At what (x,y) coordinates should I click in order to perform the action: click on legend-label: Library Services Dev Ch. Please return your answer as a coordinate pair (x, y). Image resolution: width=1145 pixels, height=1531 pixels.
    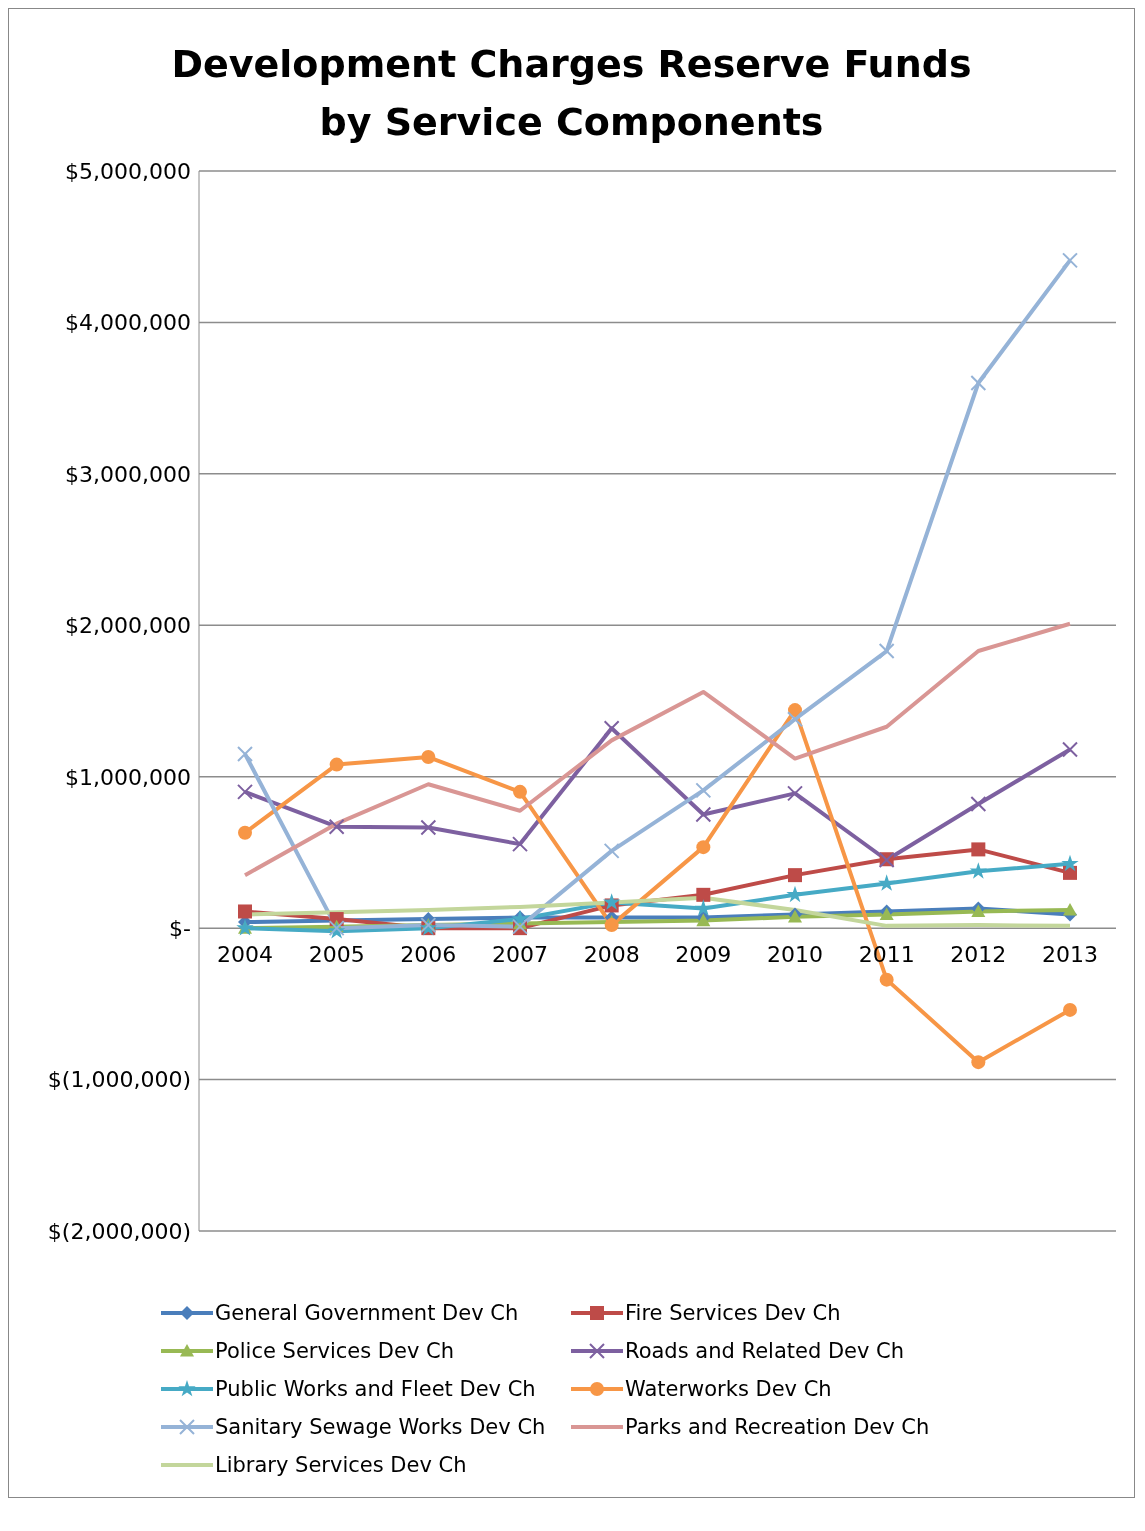
    Looking at the image, I should click on (341, 1465).